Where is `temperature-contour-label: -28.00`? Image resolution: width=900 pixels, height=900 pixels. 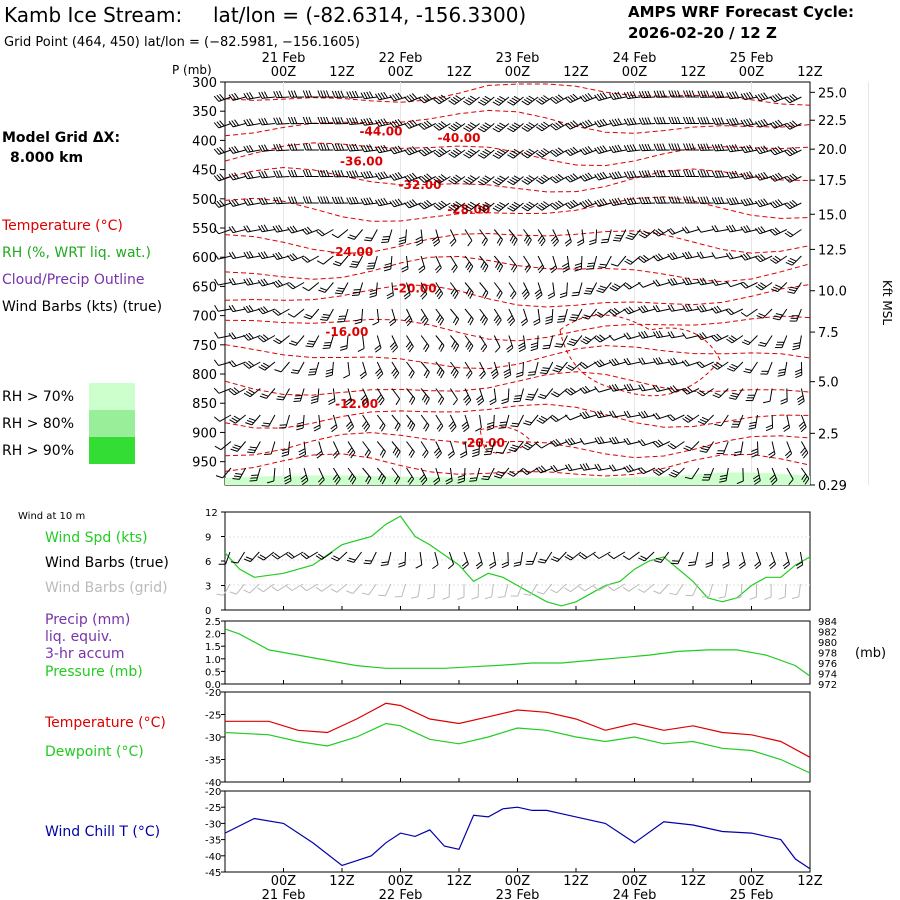
temperature-contour-label: -28.00 is located at coordinates (468, 209).